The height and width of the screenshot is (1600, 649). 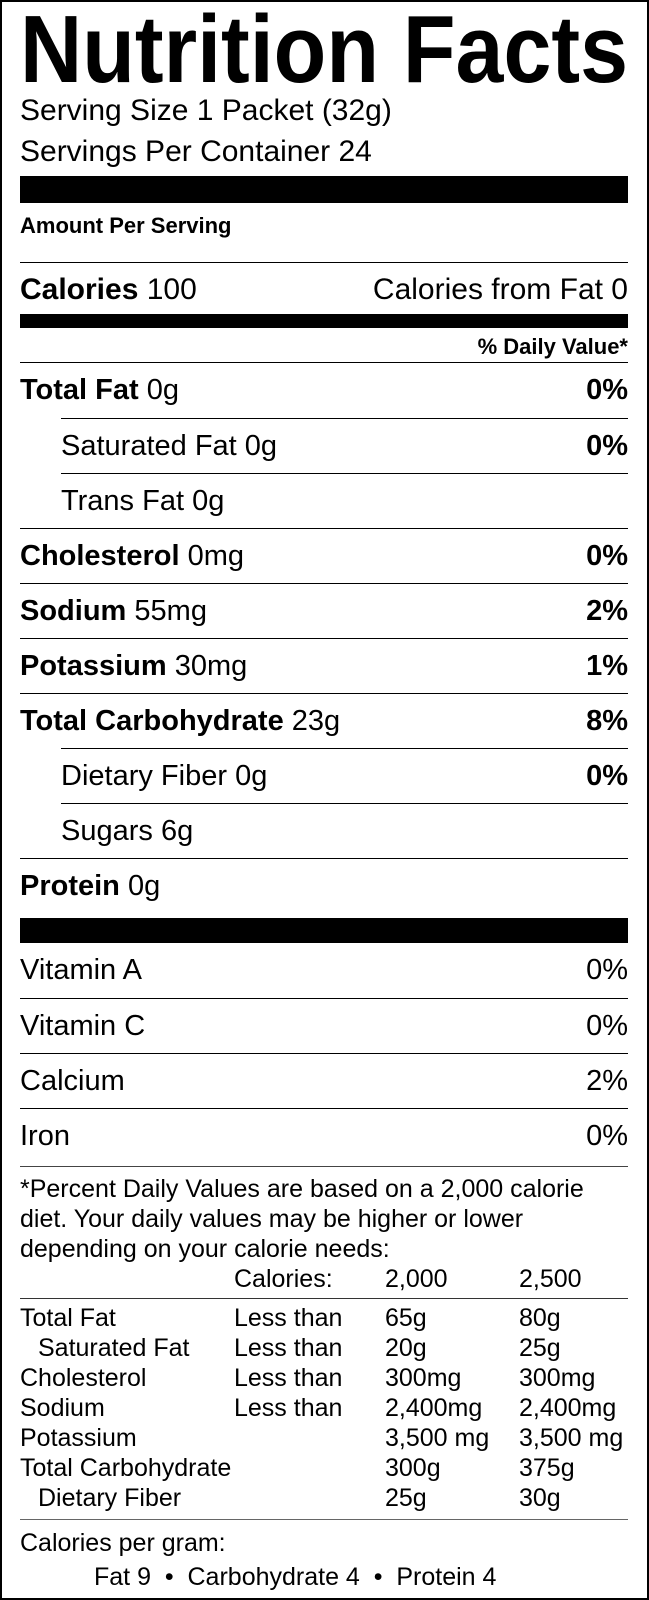 I want to click on vitamin-label: Vitamin C, so click(x=83, y=1025).